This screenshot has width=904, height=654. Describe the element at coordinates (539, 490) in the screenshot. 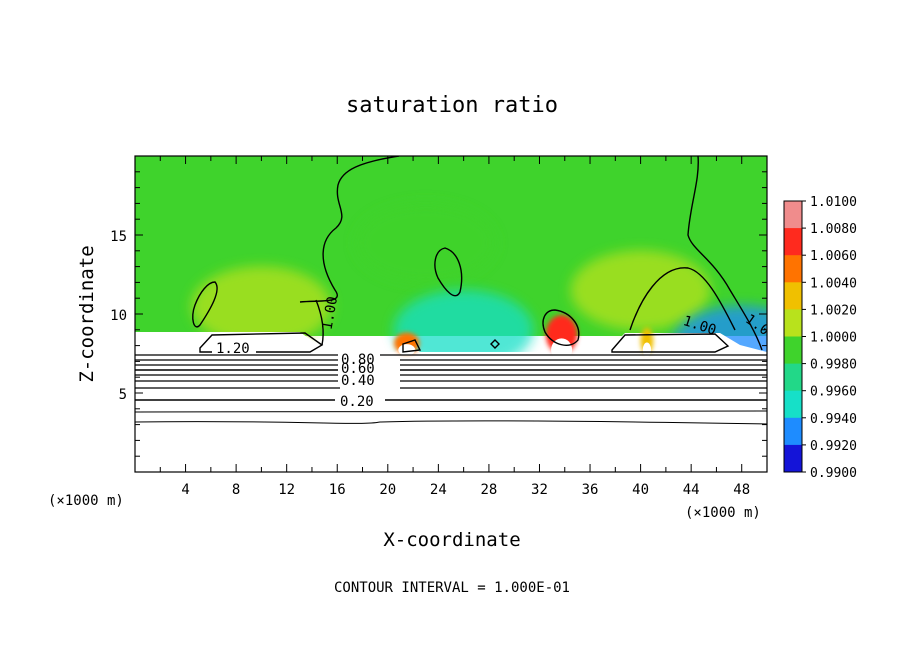

I see `x-tick-label: 32` at that location.